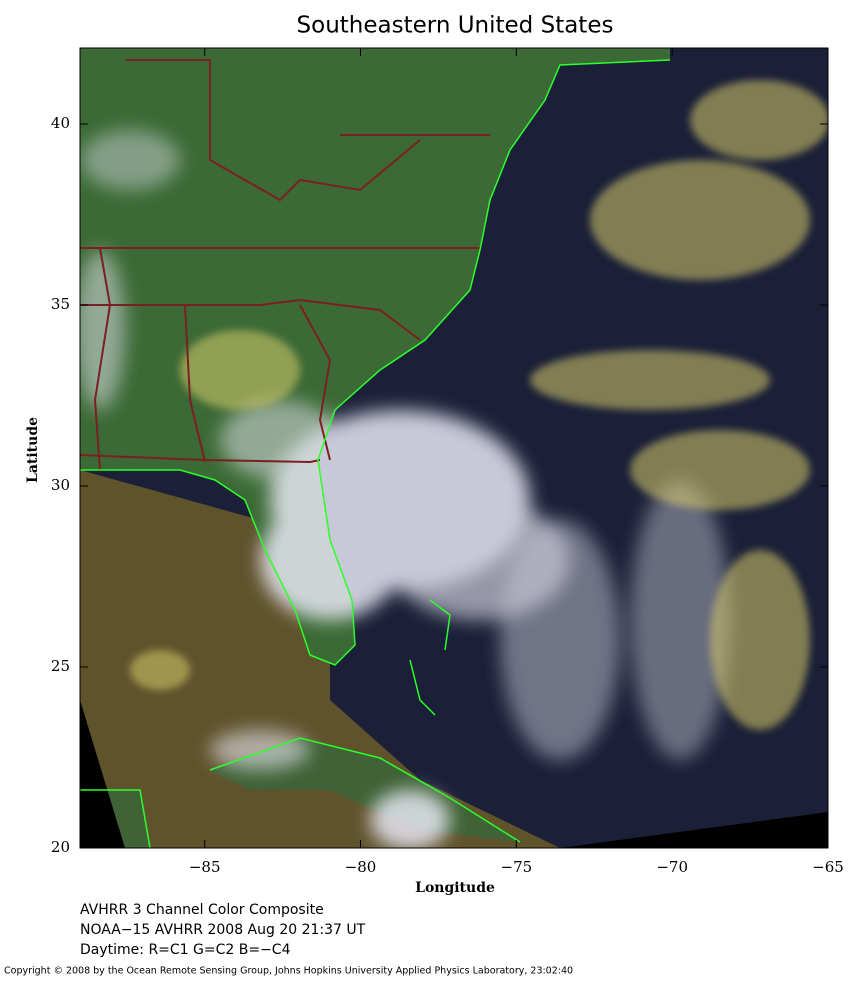 The width and height of the screenshot is (858, 984). I want to click on y-tick-label: 25, so click(60, 666).